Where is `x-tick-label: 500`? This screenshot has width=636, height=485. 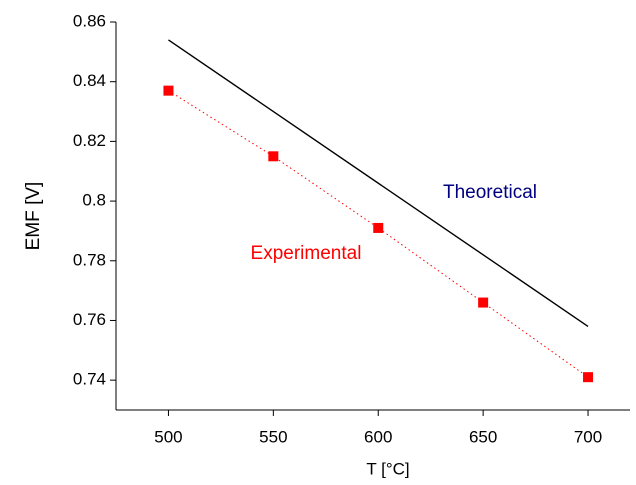
x-tick-label: 500 is located at coordinates (168, 436).